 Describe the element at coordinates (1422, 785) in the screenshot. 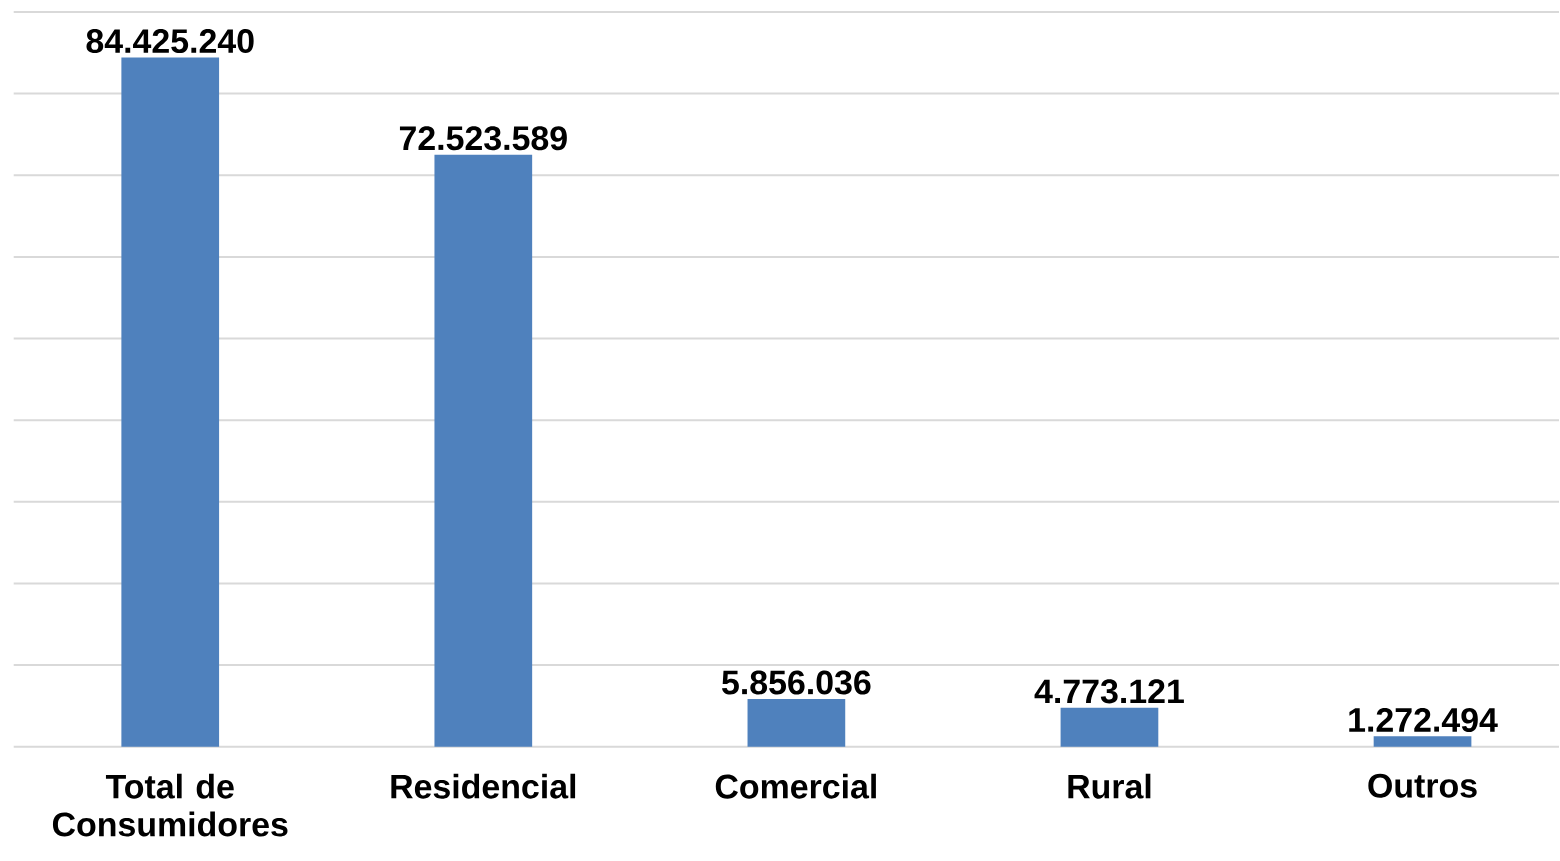

I see `x-tick-label: Outros` at that location.